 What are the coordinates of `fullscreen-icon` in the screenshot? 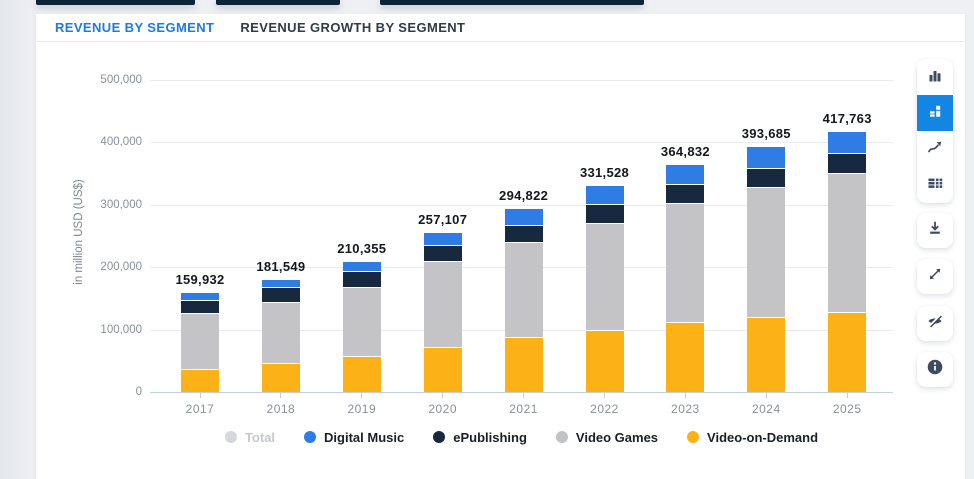 It's located at (935, 276).